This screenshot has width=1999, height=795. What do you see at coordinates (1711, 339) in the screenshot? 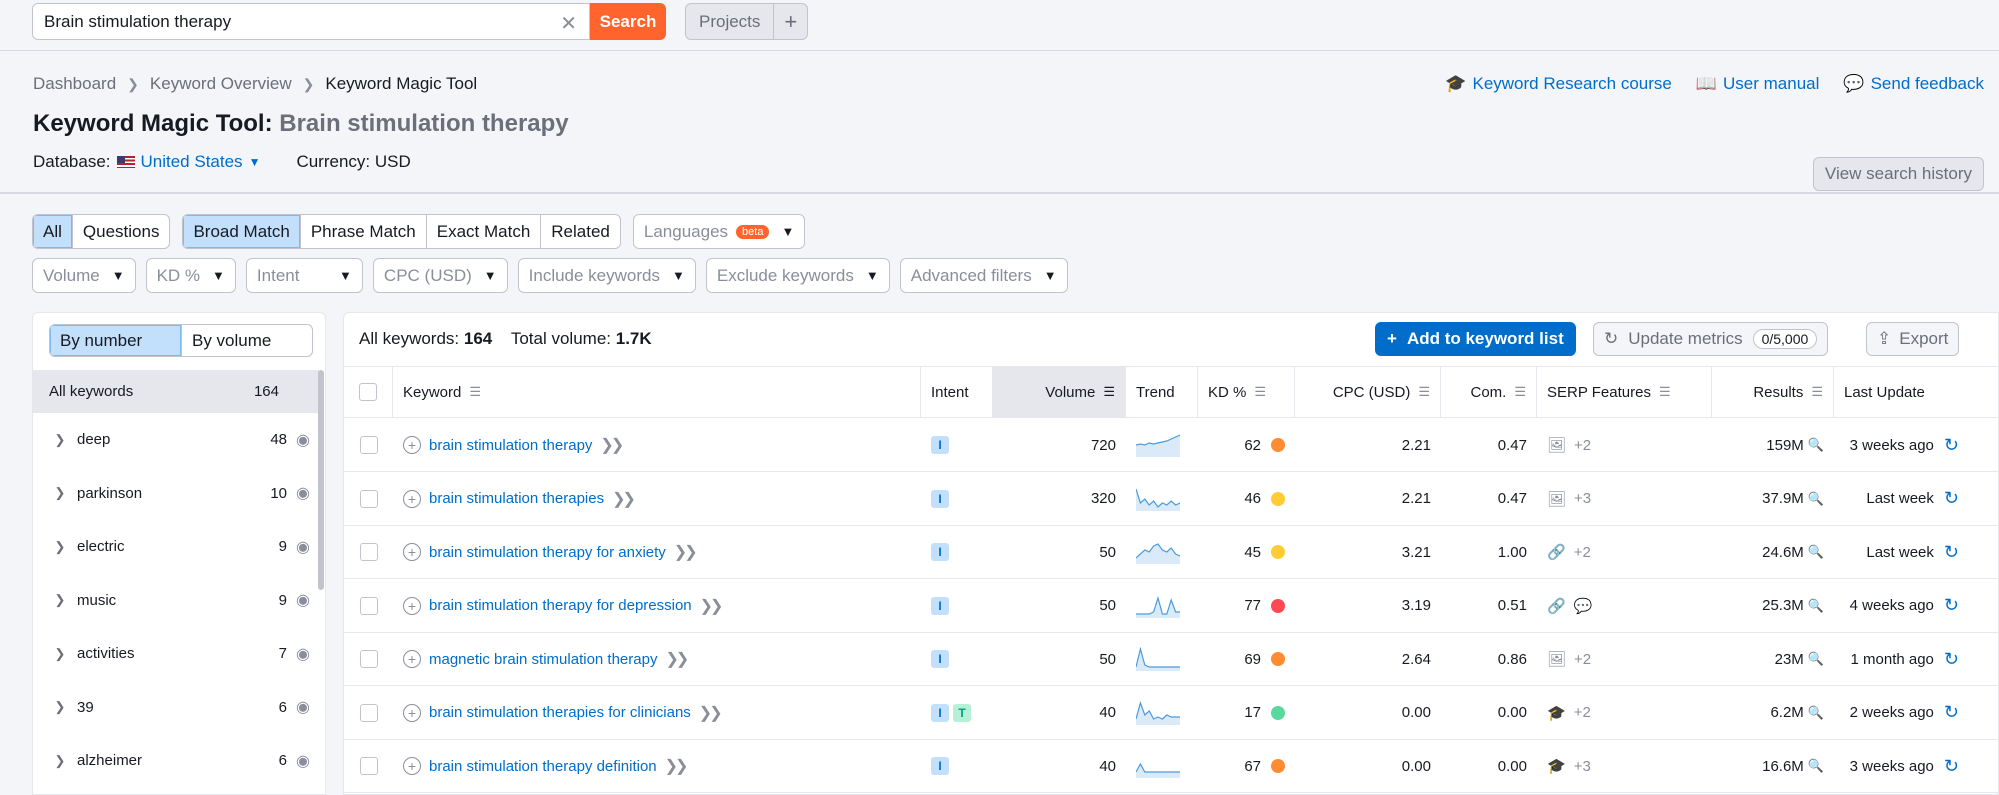
I see `update-metrics-button: ↻ Update metrics 0/5,000` at bounding box center [1711, 339].